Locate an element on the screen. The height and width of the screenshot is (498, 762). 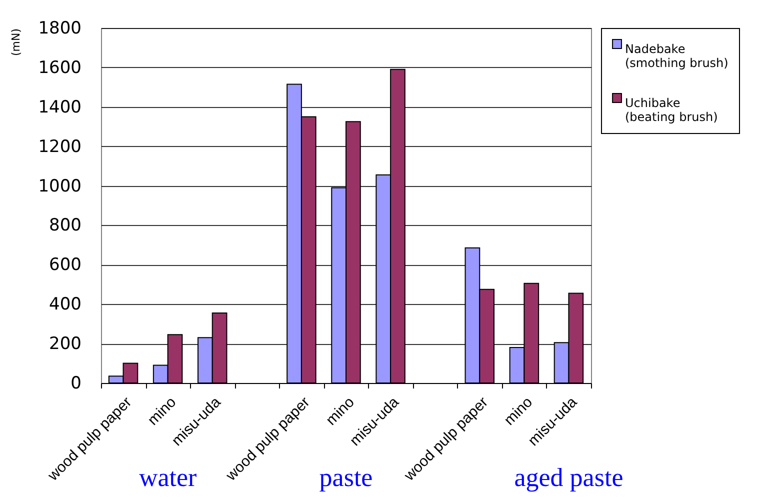
y-tick-label: 1800 is located at coordinates (60, 28).